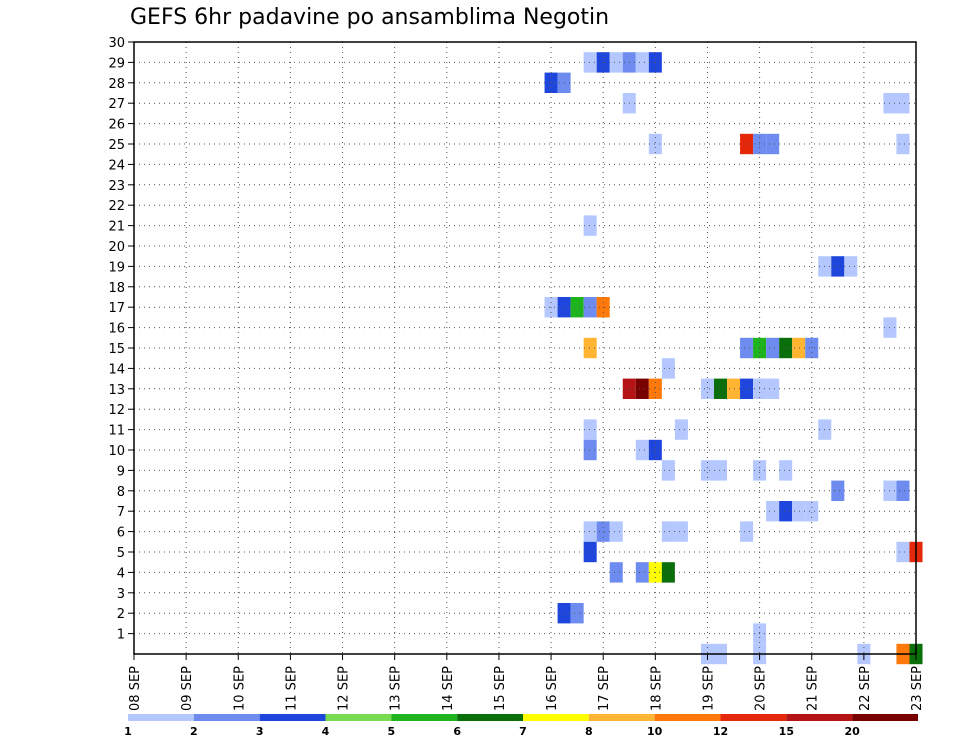 The image size is (960, 742). I want to click on legend-label: 6, so click(457, 731).